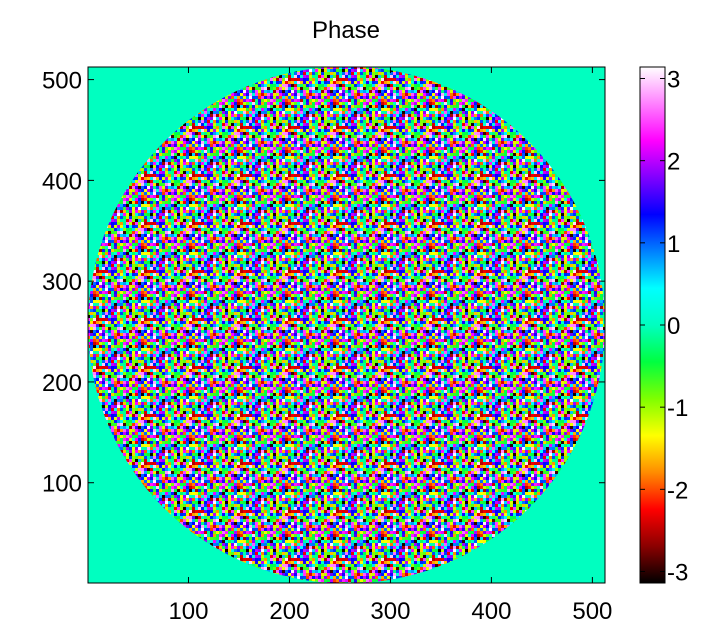  I want to click on x-tick-label: 300, so click(390, 611).